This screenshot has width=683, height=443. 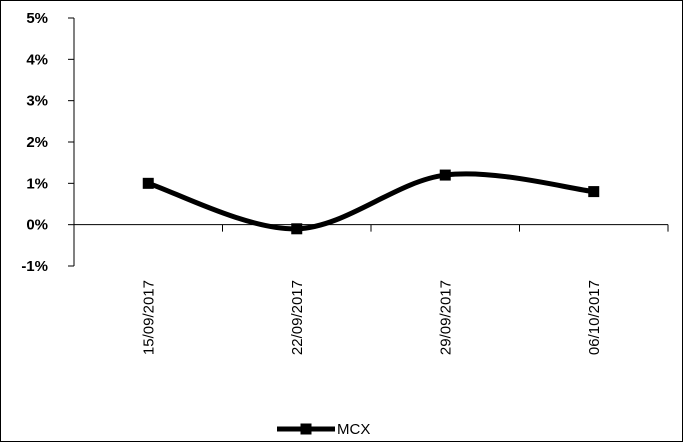 I want to click on y-axis: 5% 4% 3% 2% 1% 0% -1%, so click(x=48, y=142).